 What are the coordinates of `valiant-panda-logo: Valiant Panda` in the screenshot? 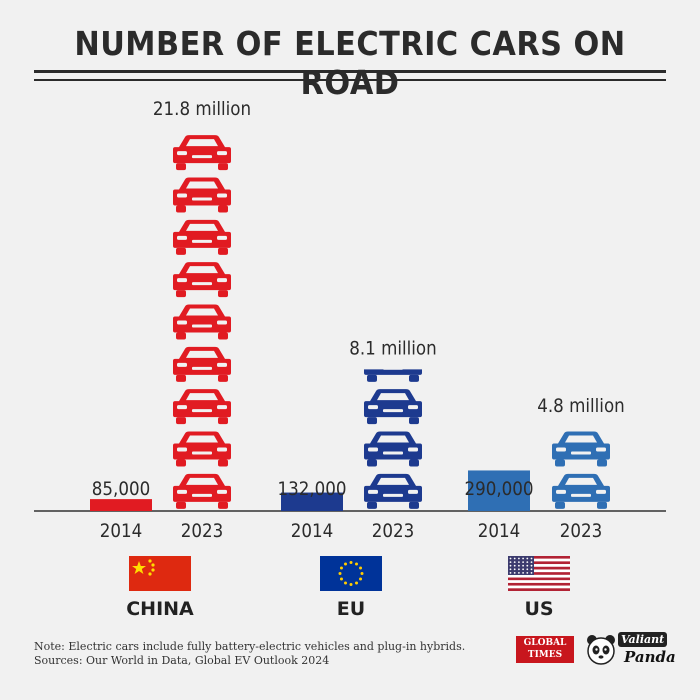 It's located at (630, 650).